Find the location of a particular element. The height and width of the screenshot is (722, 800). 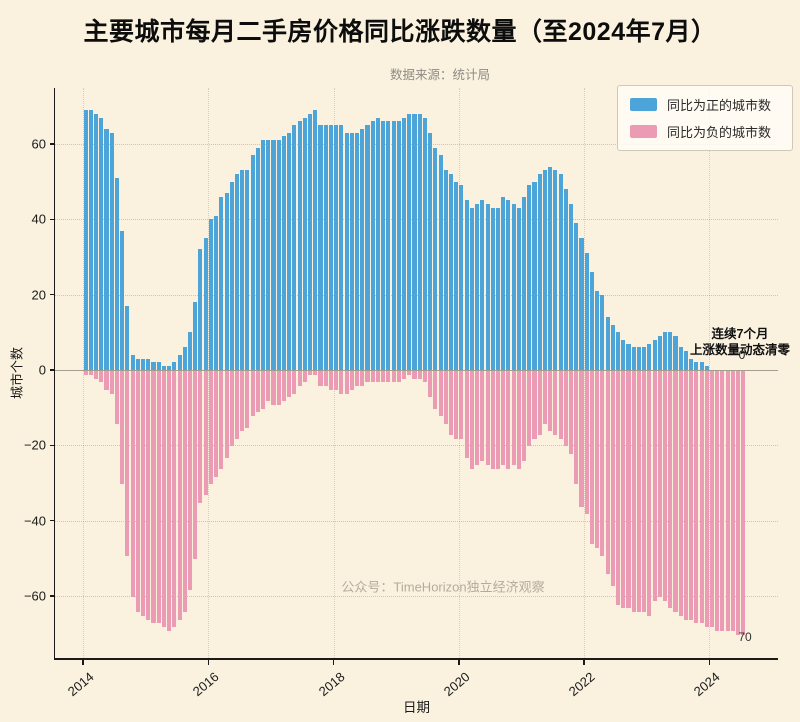

final-negative-value-label: 70 is located at coordinates (745, 637).